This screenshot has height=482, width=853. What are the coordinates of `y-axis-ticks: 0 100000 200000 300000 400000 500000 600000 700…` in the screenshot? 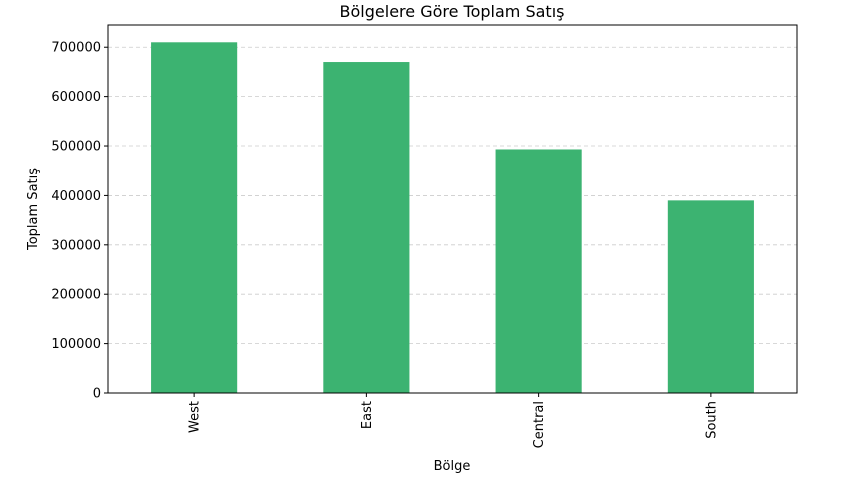 It's located at (79, 221).